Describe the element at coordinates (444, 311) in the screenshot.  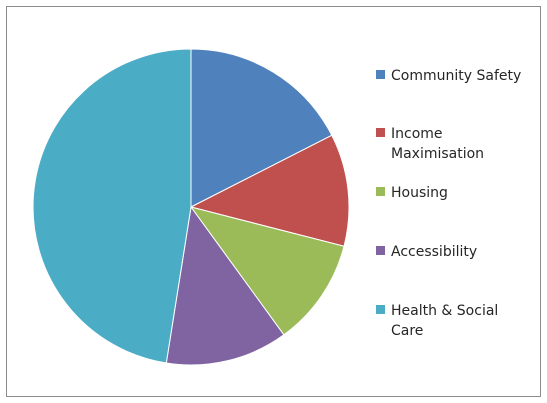
I see `legend-label-4-line-0: Health & Social` at that location.